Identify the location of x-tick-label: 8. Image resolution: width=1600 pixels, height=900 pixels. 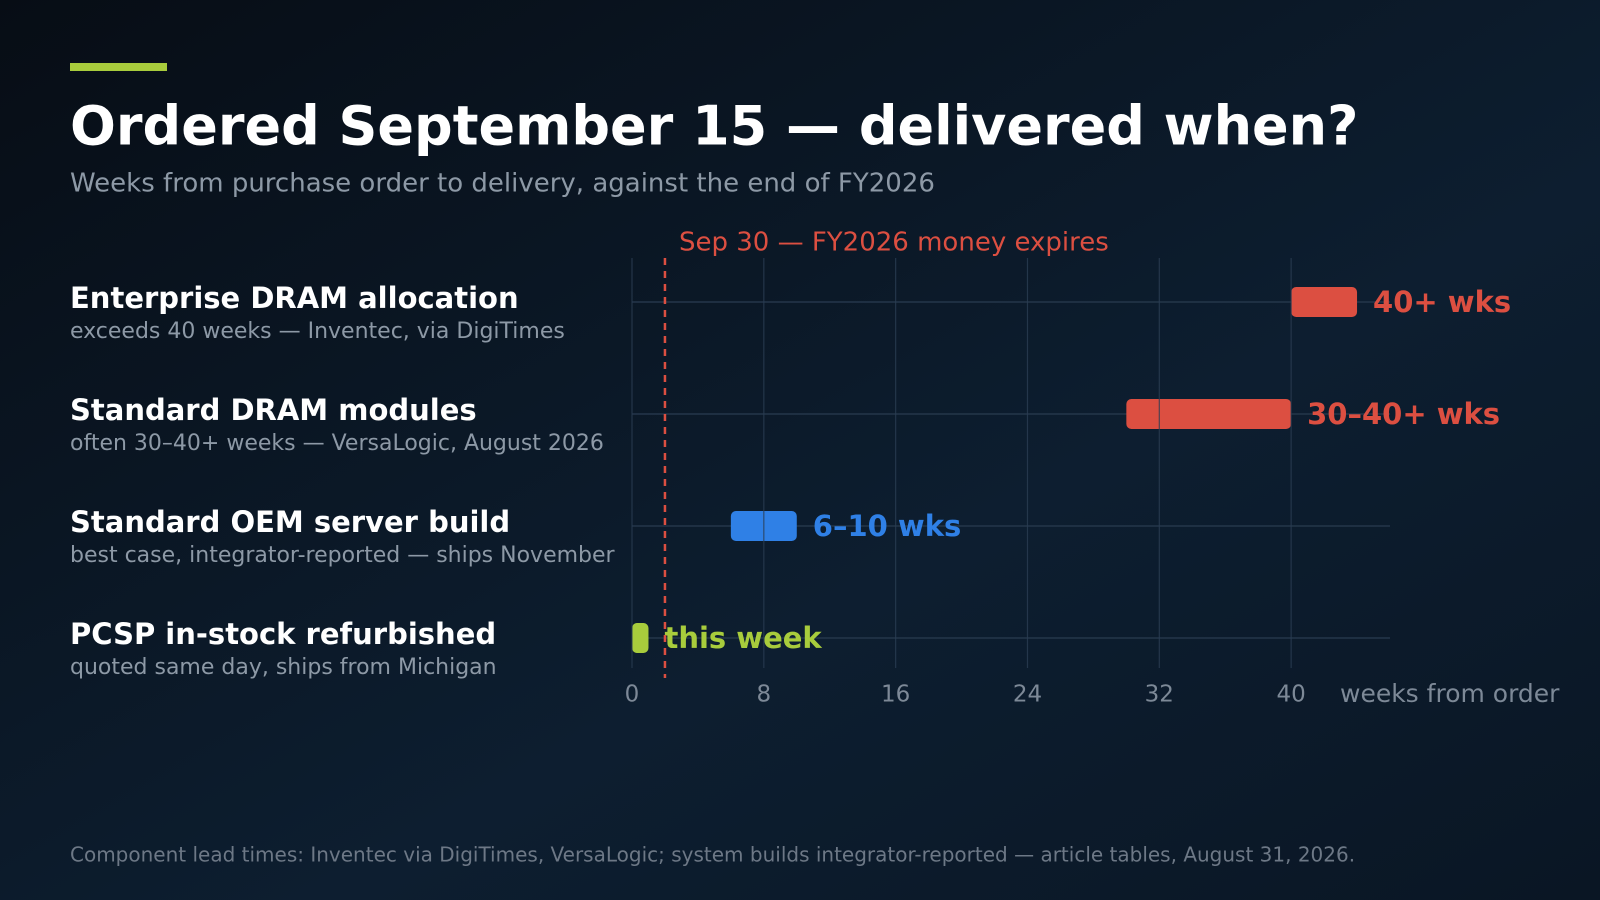
(764, 695).